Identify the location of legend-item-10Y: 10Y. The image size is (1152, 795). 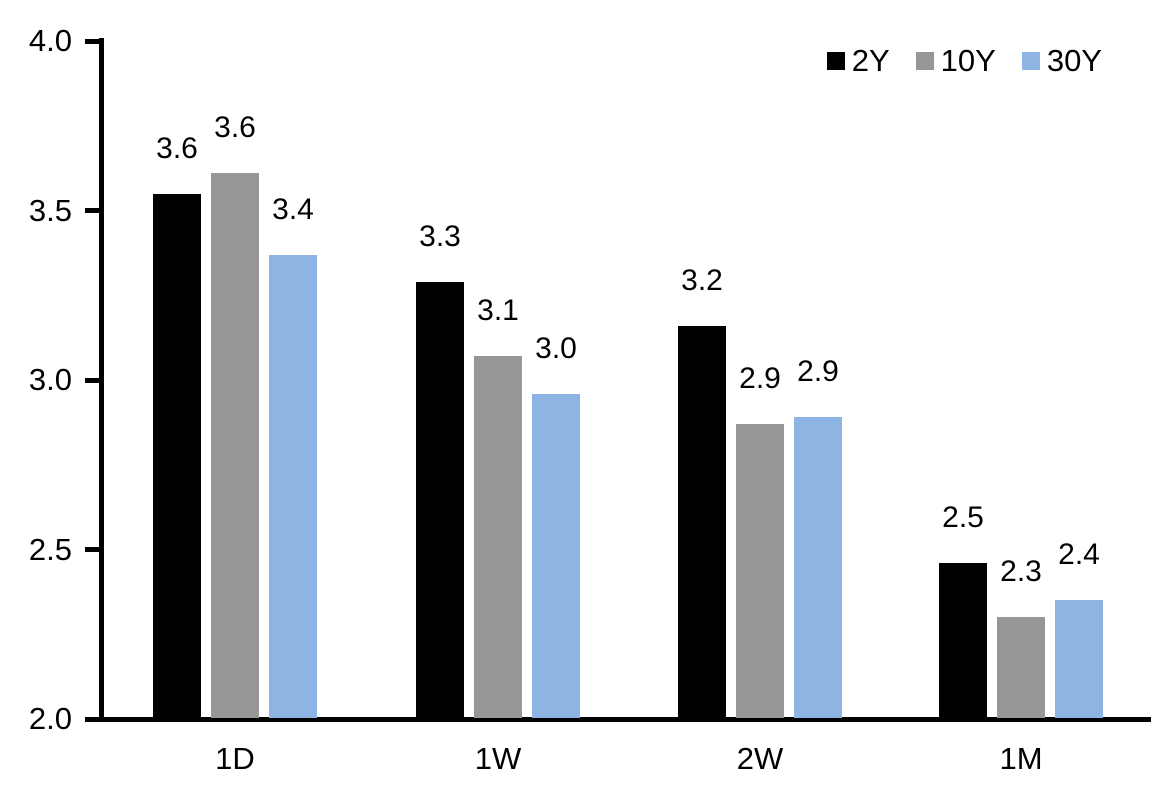
(955, 60).